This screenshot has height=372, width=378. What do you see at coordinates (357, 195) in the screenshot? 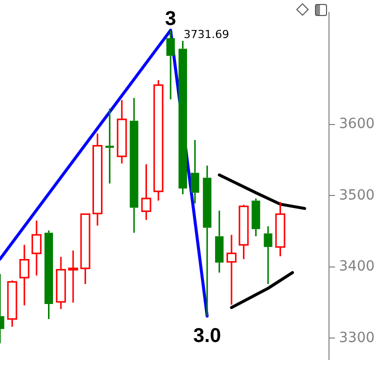
I see `y-tick-label: 3500` at bounding box center [357, 195].